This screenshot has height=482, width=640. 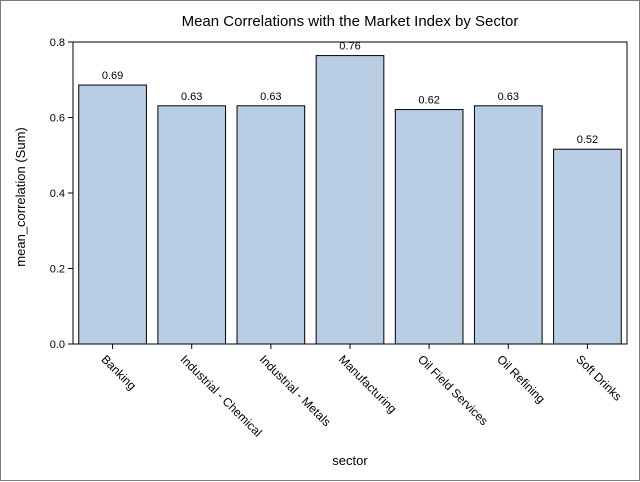 What do you see at coordinates (221, 395) in the screenshot?
I see `x-tick-label: Industrial - Chemical` at bounding box center [221, 395].